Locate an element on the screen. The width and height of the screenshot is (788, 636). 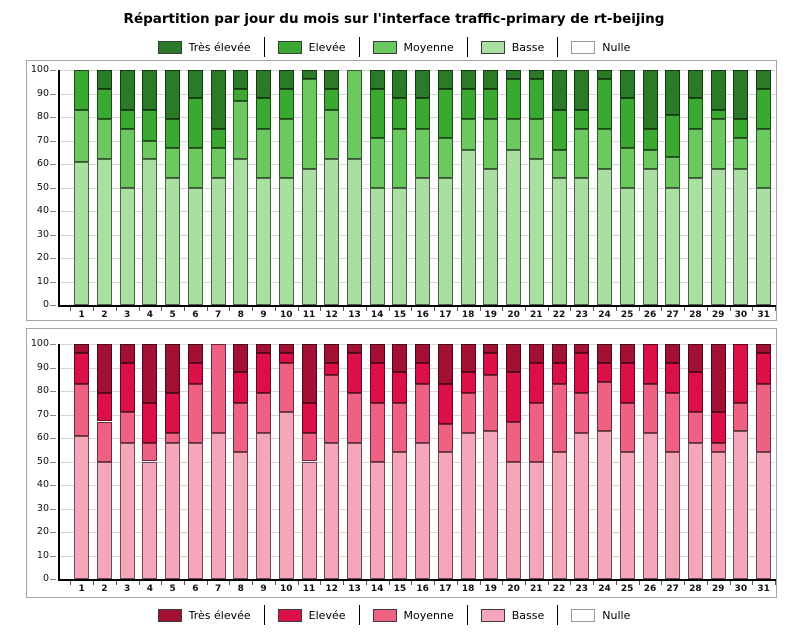
y-axis-label-80: 80 is located at coordinates (42, 390).